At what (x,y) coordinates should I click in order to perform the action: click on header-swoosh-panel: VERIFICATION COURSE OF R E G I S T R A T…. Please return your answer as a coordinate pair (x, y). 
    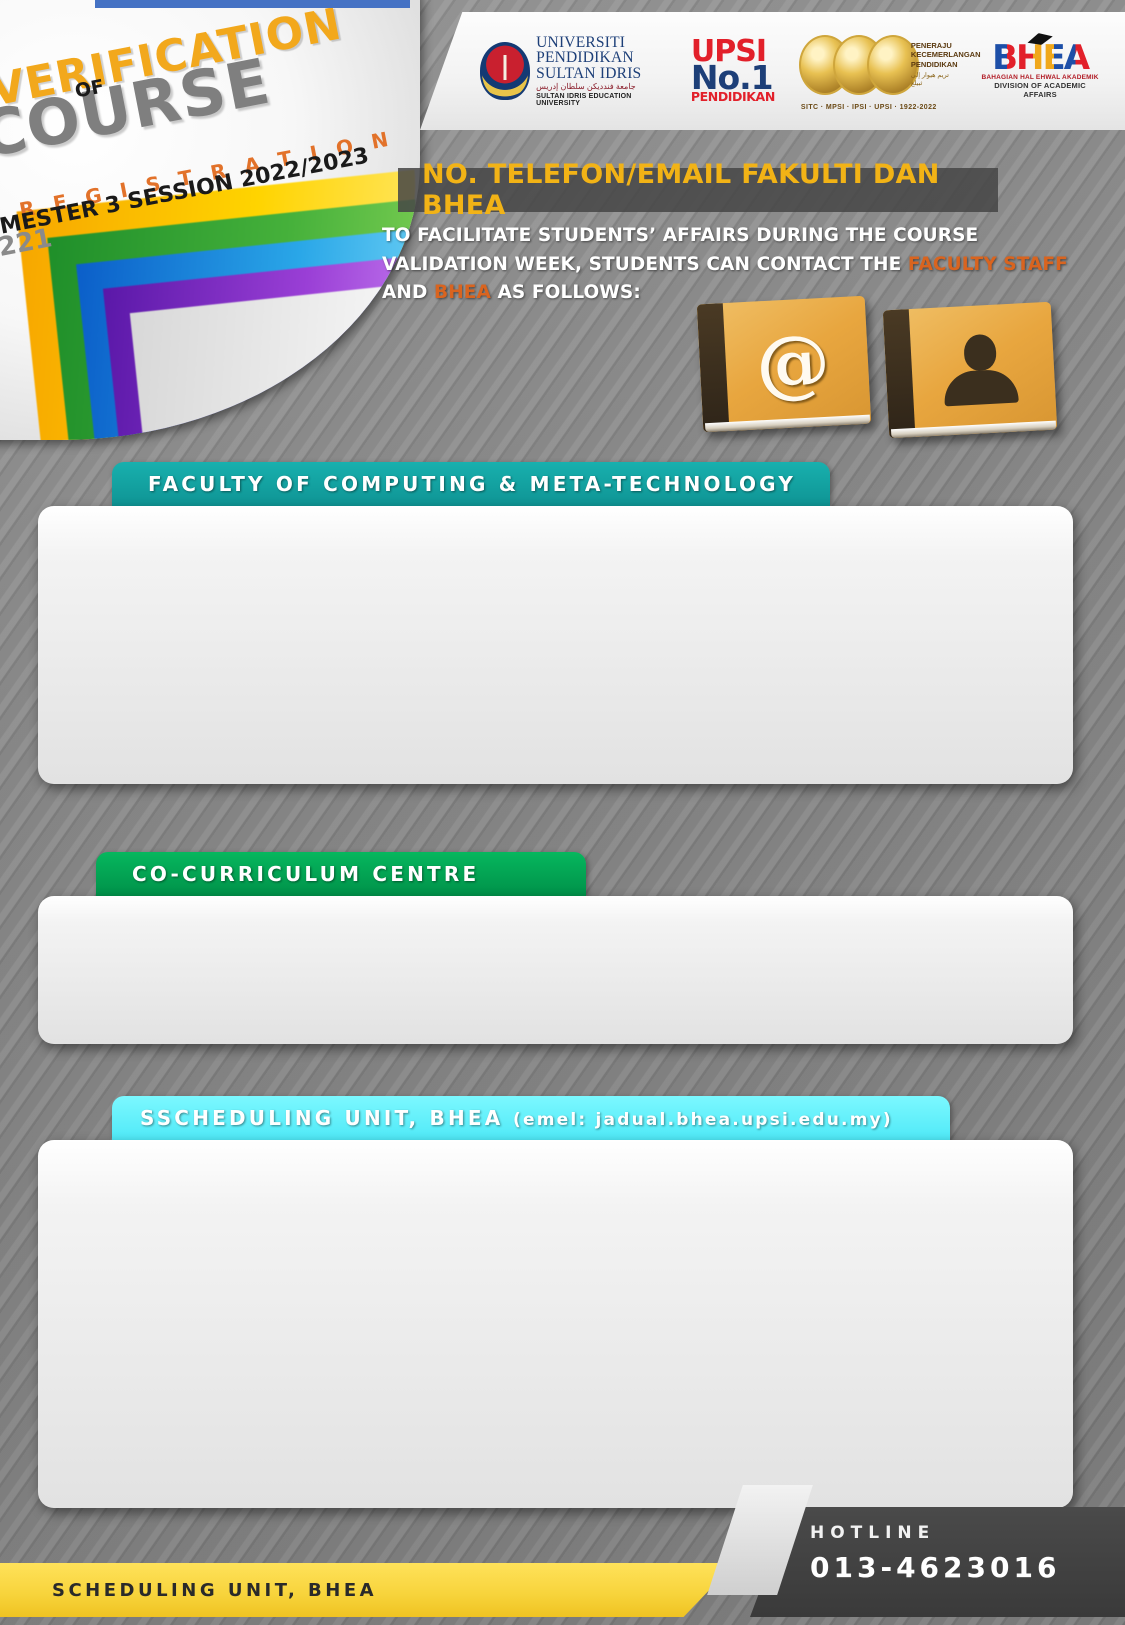
    Looking at the image, I should click on (210, 220).